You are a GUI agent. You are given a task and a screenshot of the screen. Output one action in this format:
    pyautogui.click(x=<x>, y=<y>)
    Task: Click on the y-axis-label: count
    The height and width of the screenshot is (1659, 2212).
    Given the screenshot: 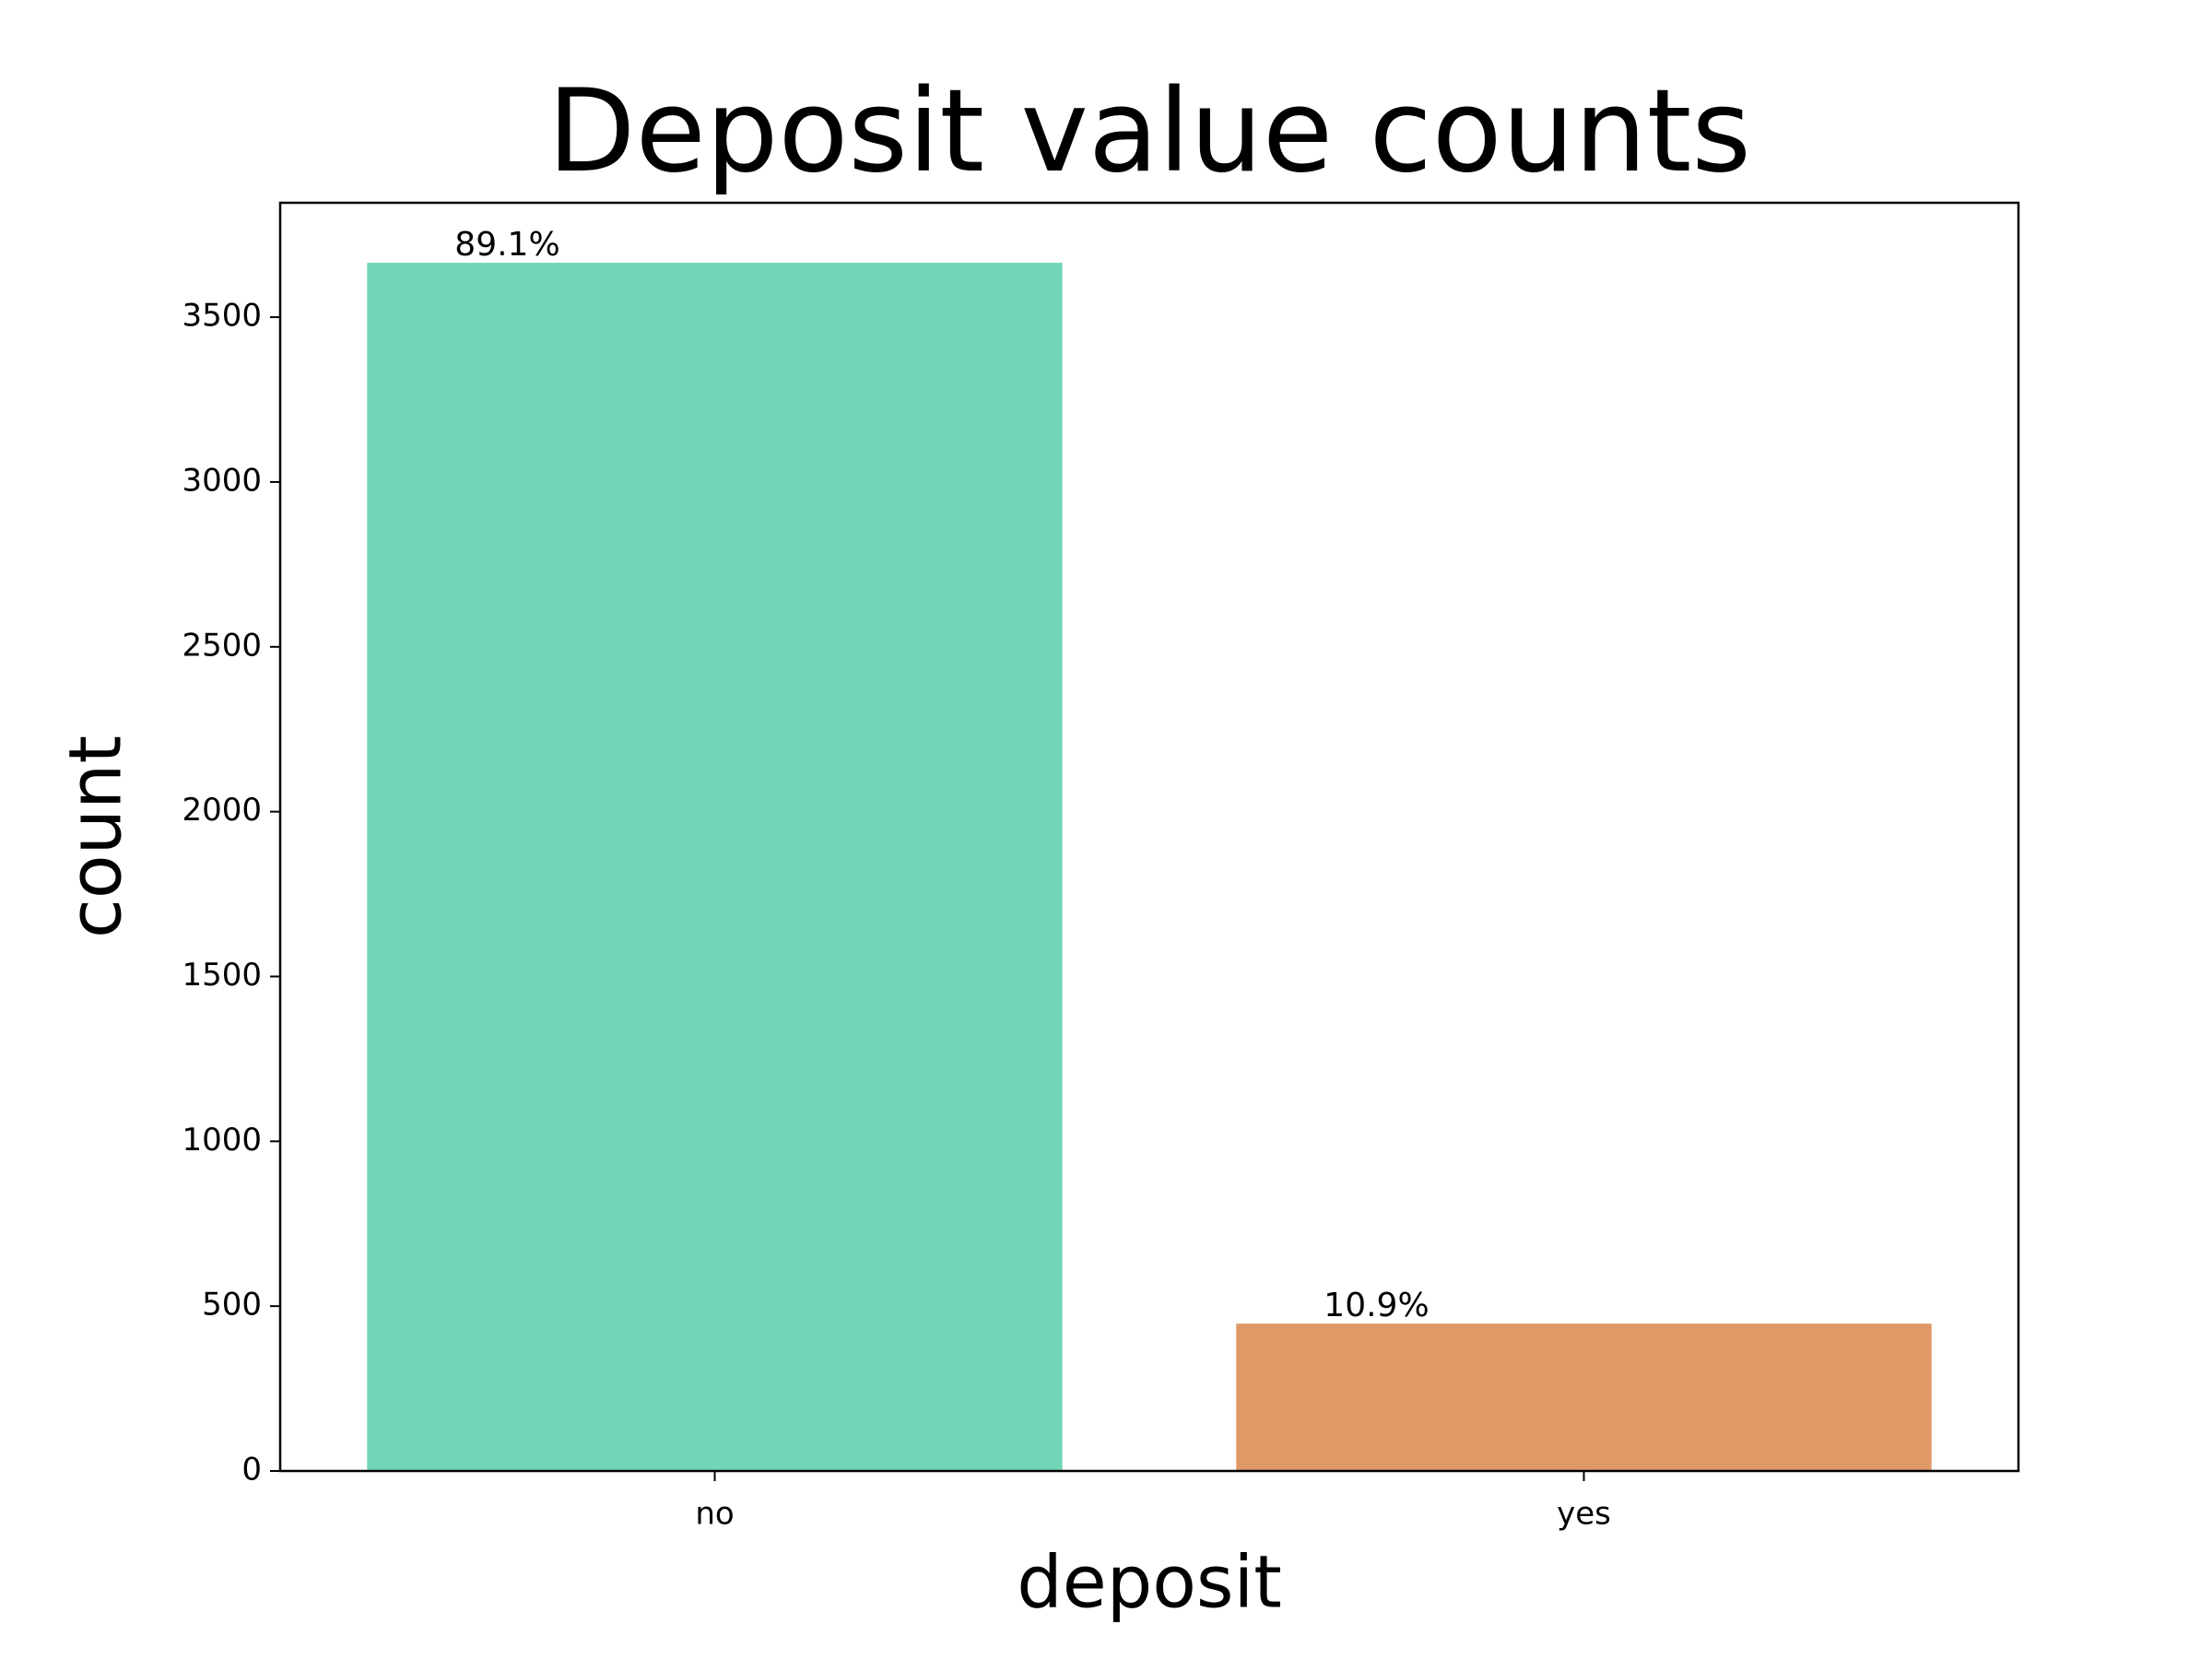 What is the action you would take?
    pyautogui.click(x=95, y=836)
    